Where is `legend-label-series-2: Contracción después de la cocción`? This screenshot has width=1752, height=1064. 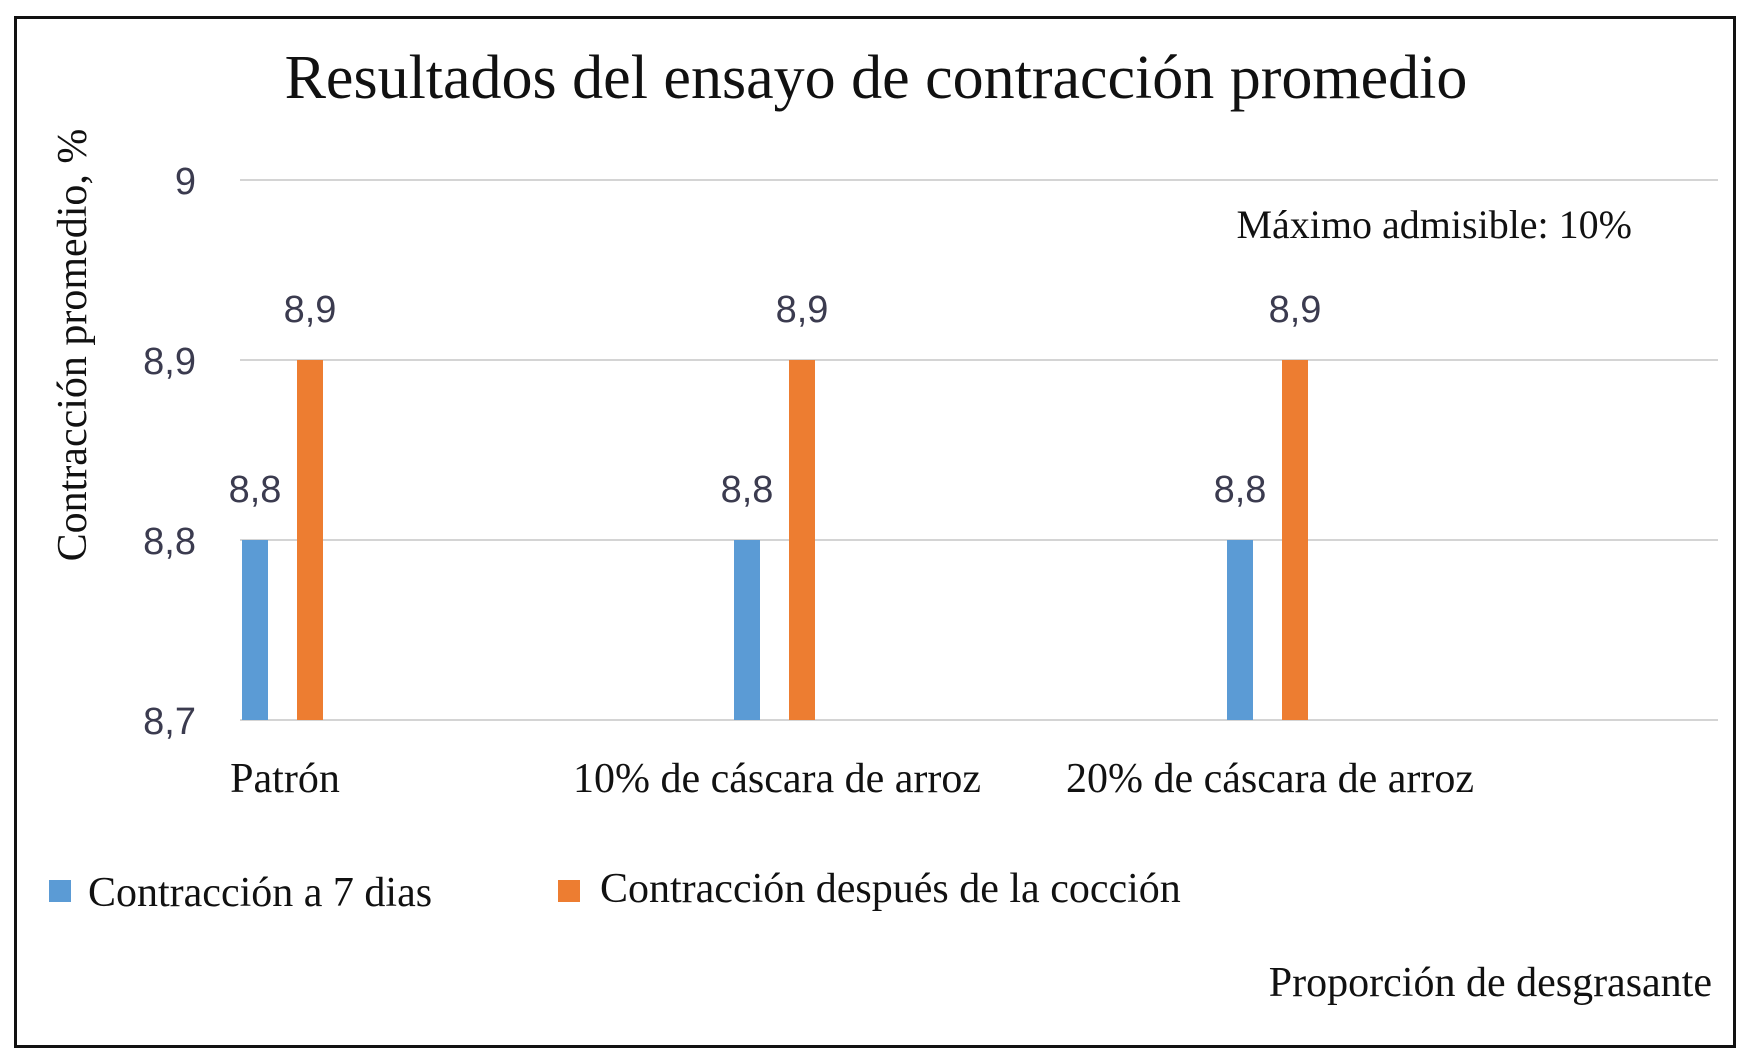 legend-label-series-2: Contracción después de la cocción is located at coordinates (890, 889).